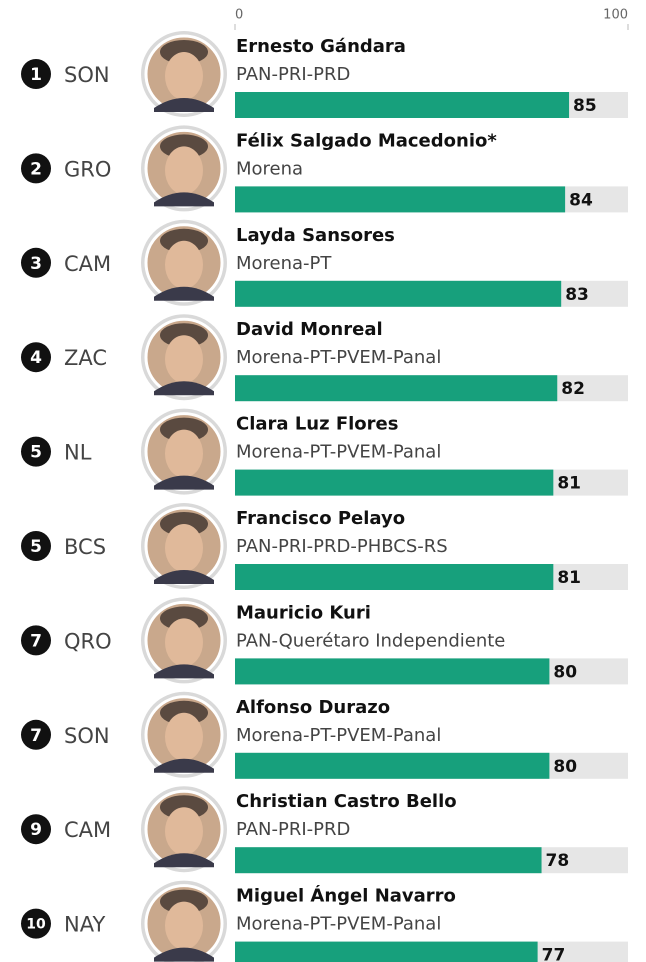 The width and height of the screenshot is (646, 962). What do you see at coordinates (309, 329) in the screenshot?
I see `candidate-name: David Monreal` at bounding box center [309, 329].